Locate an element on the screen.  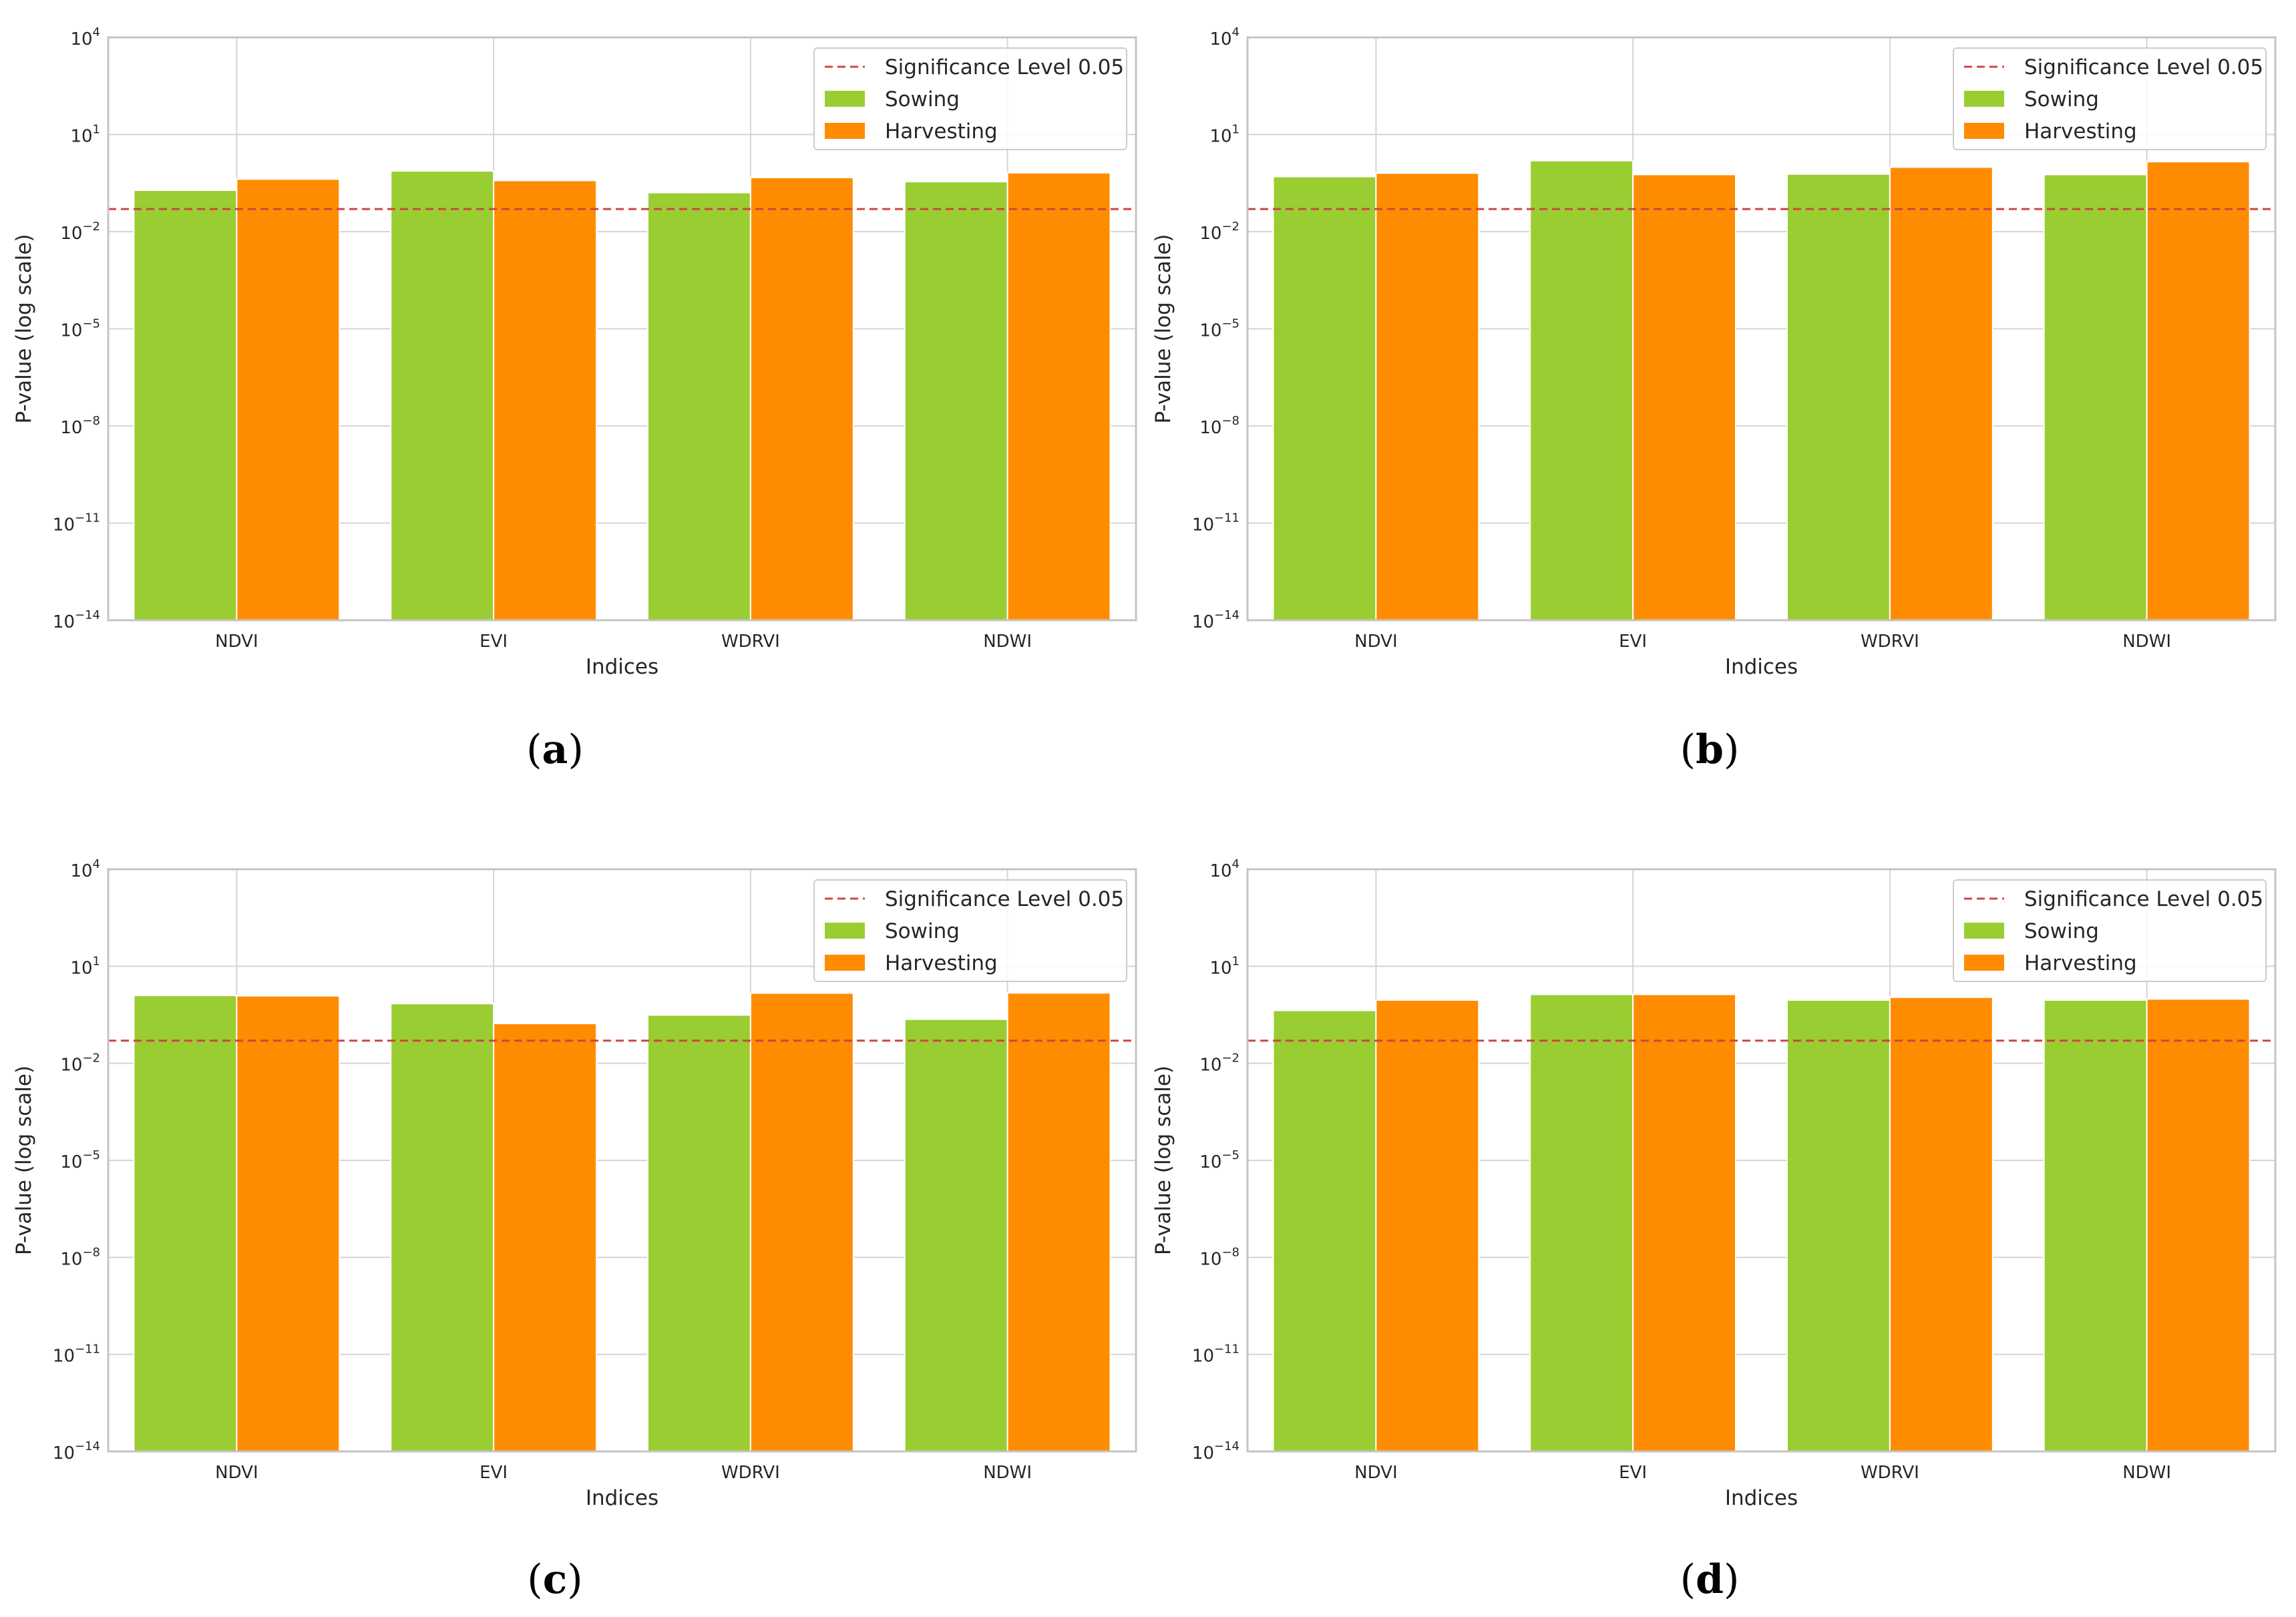
panel-caption: (b) is located at coordinates (1710, 749).